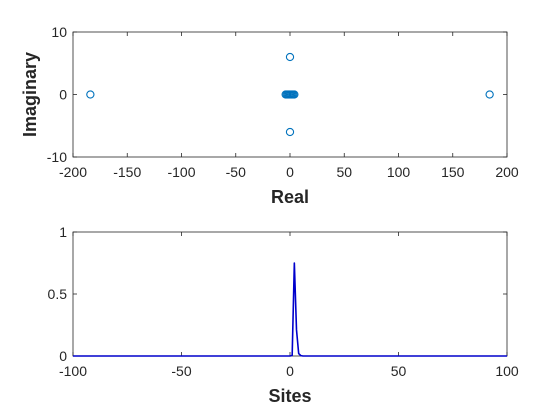  I want to click on x-tick-label: -150, so click(127, 172).